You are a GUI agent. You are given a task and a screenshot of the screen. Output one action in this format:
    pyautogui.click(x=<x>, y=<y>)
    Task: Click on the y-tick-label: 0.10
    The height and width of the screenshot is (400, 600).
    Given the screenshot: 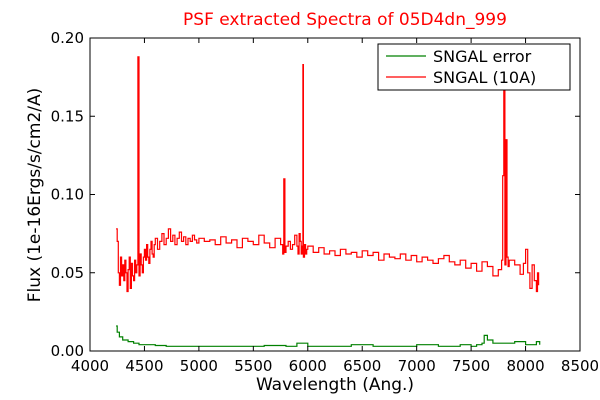 What is the action you would take?
    pyautogui.click(x=67, y=195)
    